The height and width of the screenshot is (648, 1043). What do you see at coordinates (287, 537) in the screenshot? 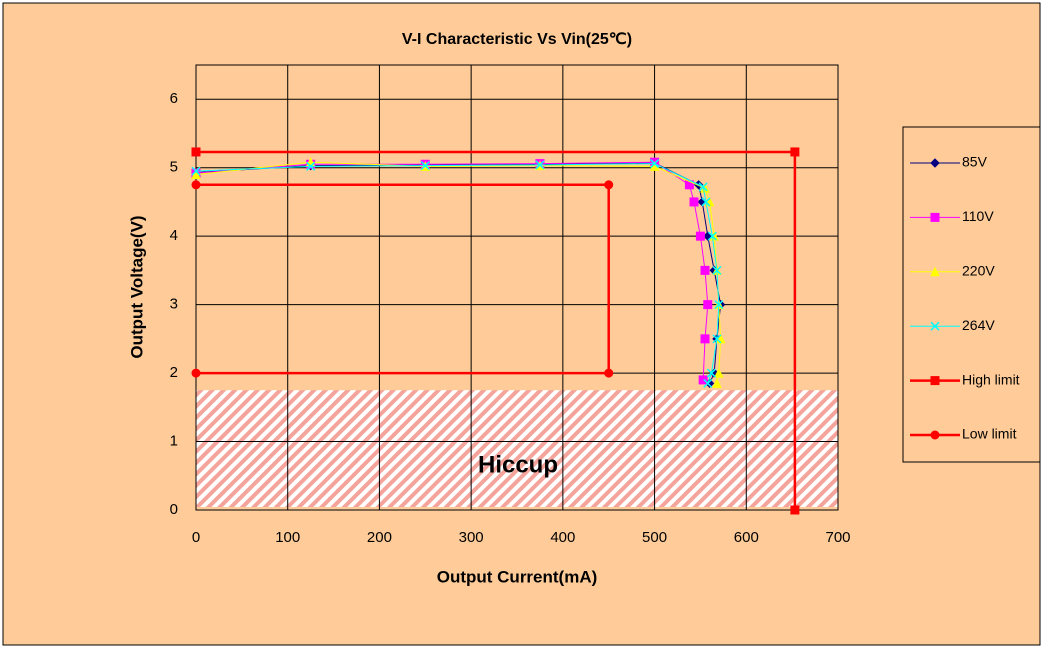
I see `x-tick-label: 100` at bounding box center [287, 537].